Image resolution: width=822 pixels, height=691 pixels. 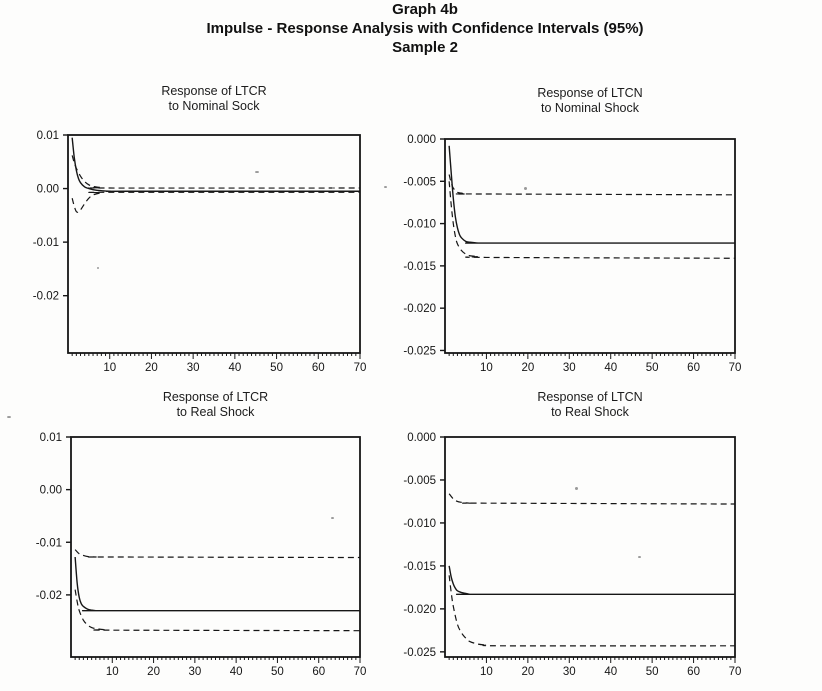 I want to click on chart-title-ltcr-real: Response of LTCR to Real Shock, so click(x=215, y=405).